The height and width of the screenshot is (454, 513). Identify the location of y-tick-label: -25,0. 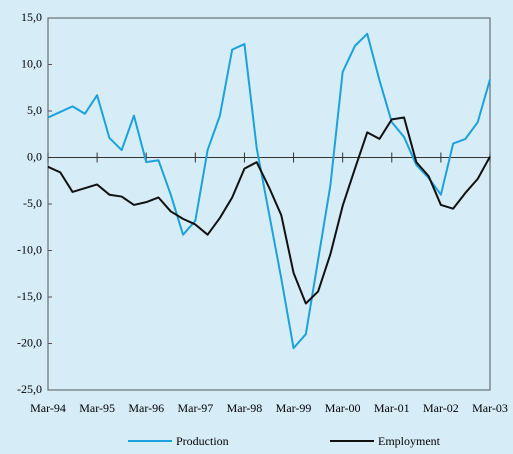
(29, 389).